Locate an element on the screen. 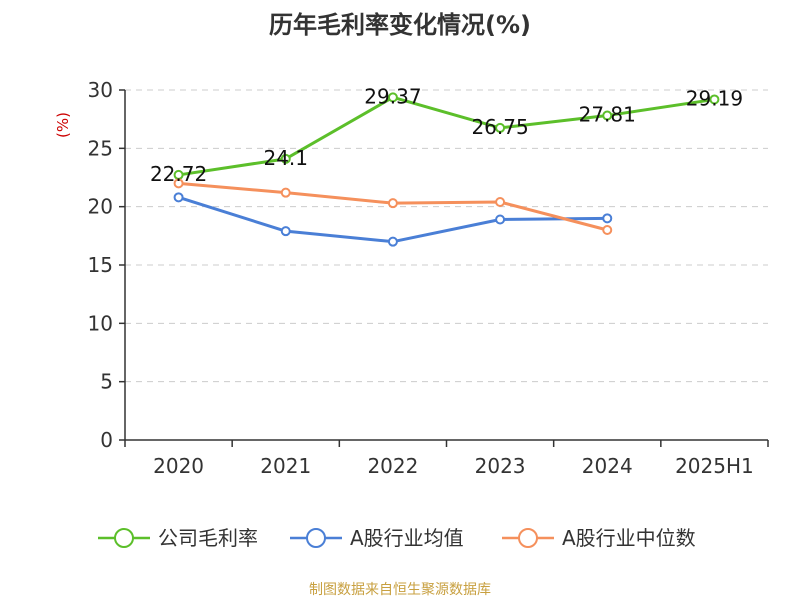 The width and height of the screenshot is (800, 600). data-label: 24.1 is located at coordinates (285, 158).